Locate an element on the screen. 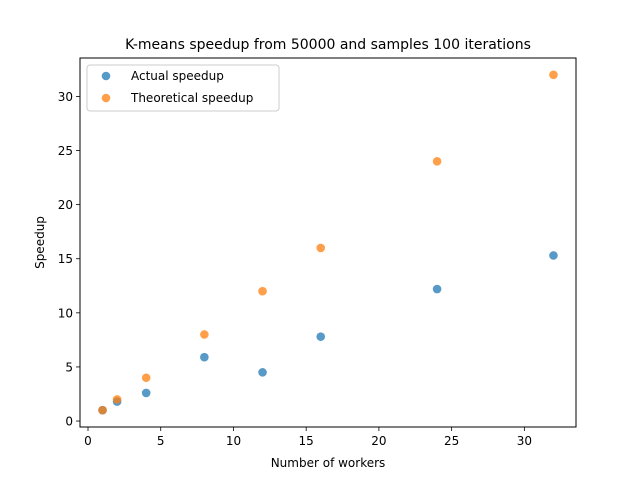  y-tick-label: 15 is located at coordinates (65, 259).